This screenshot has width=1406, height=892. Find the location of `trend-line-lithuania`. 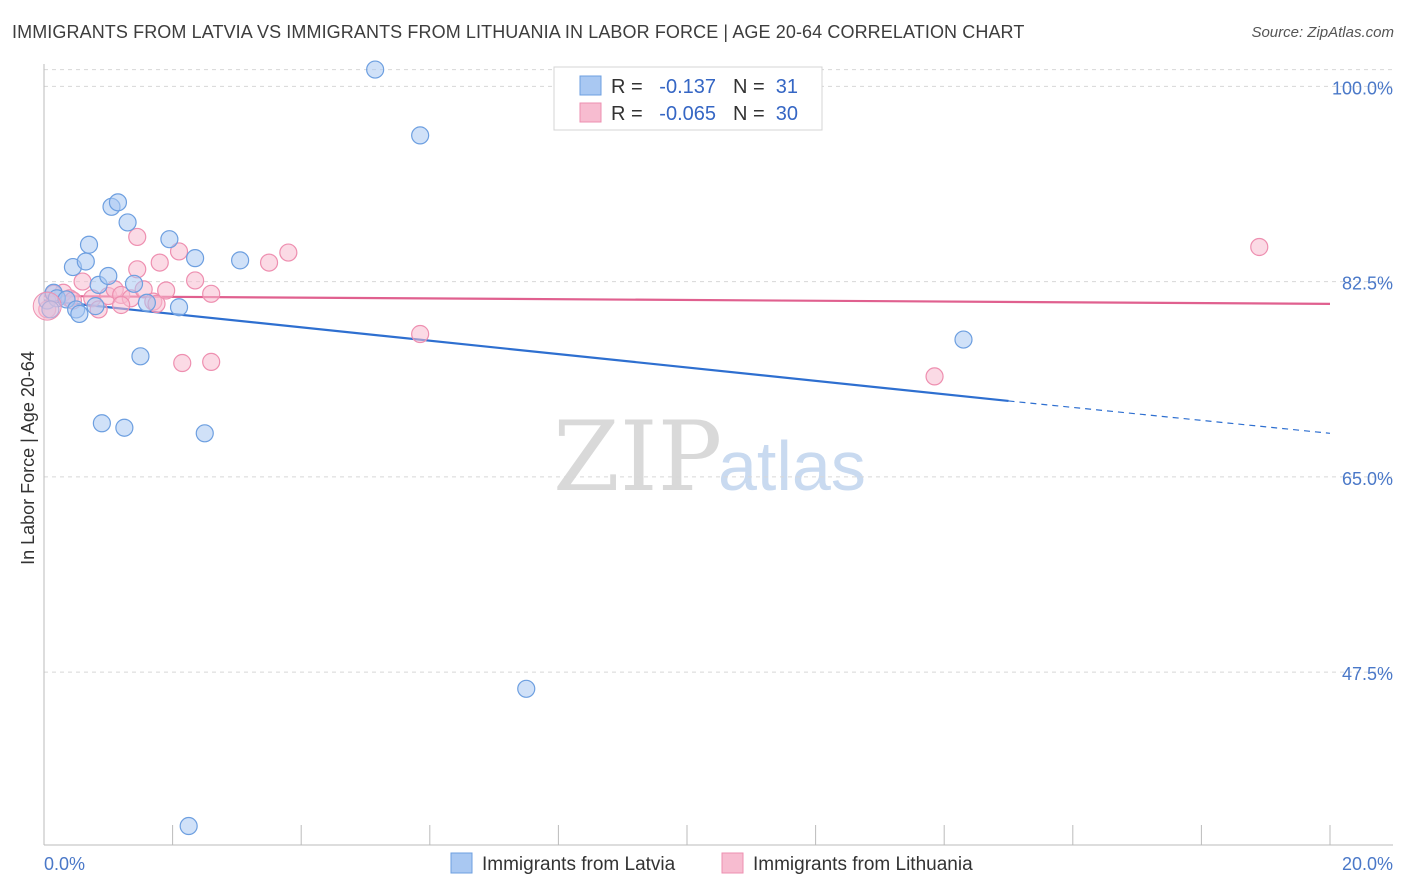

trend-line-lithuania is located at coordinates (687, 299).